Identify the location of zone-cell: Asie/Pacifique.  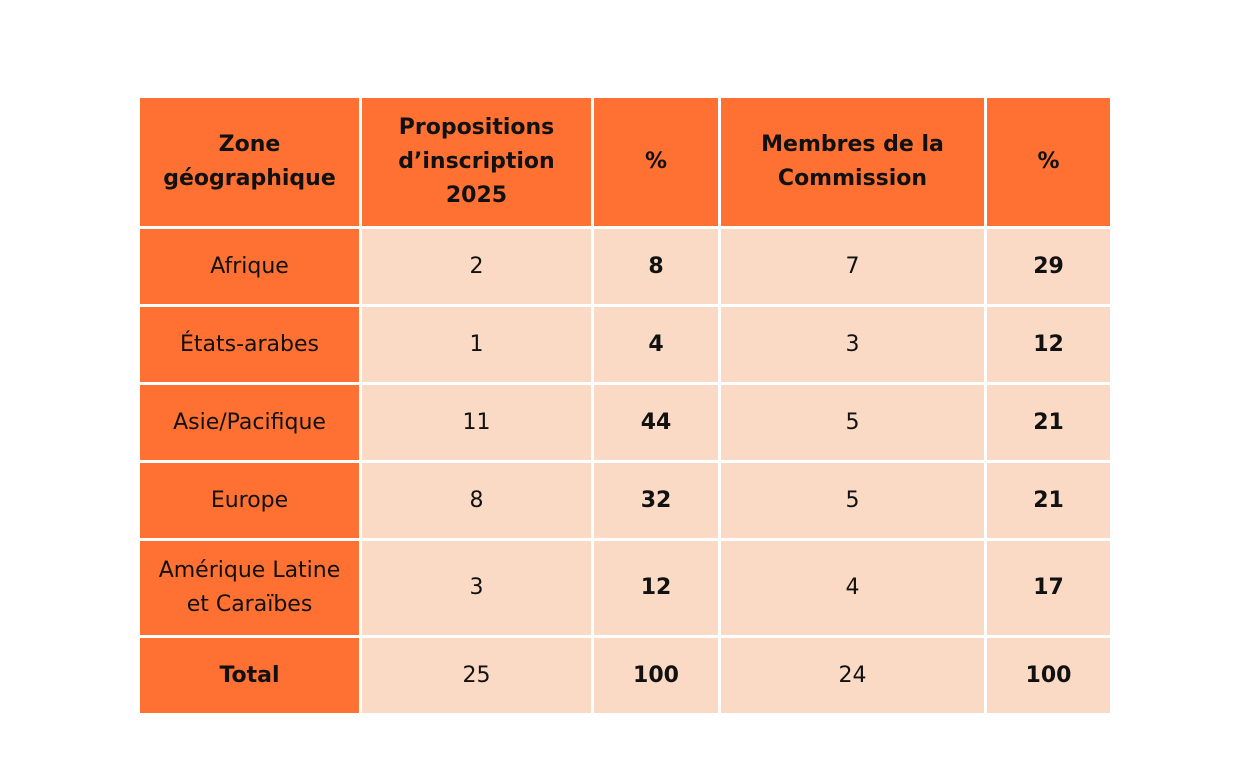
(249, 422).